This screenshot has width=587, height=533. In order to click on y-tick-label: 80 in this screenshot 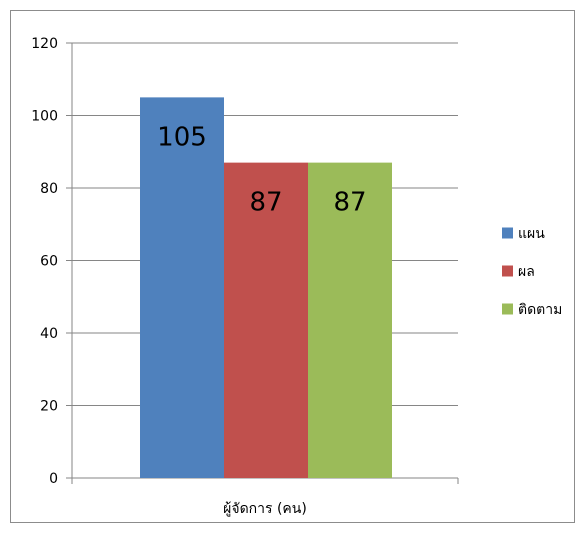, I will do `click(49, 189)`.